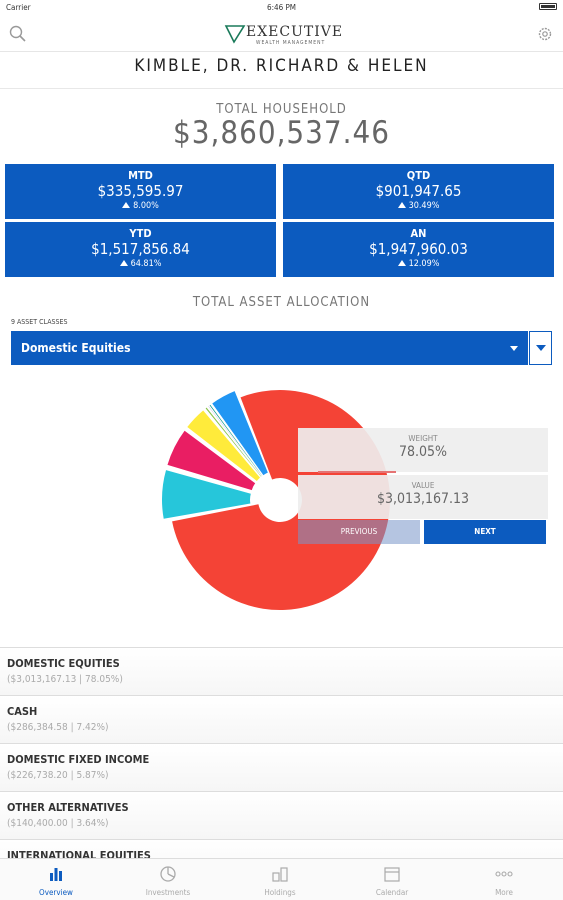  Describe the element at coordinates (392, 874) in the screenshot. I see `calendar-icon` at that location.